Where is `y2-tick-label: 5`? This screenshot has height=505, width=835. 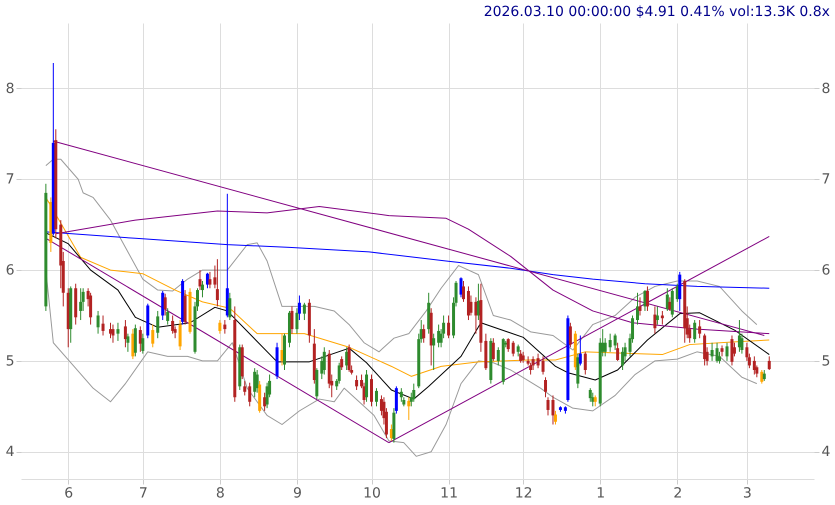 y2-tick-label: 5 is located at coordinates (826, 361).